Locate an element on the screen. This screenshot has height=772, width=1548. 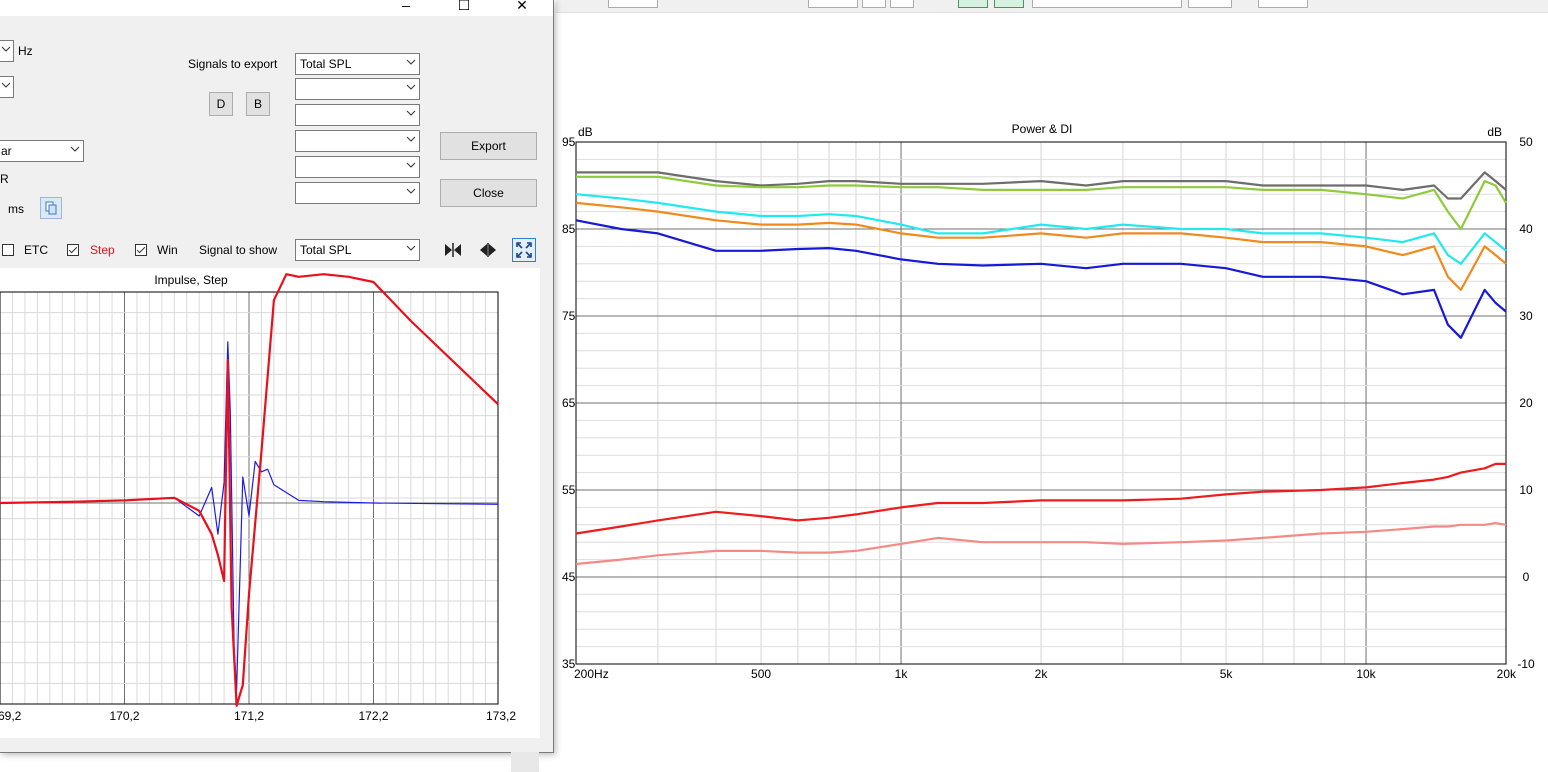
y-right-tick-label: 10 is located at coordinates (1526, 490).